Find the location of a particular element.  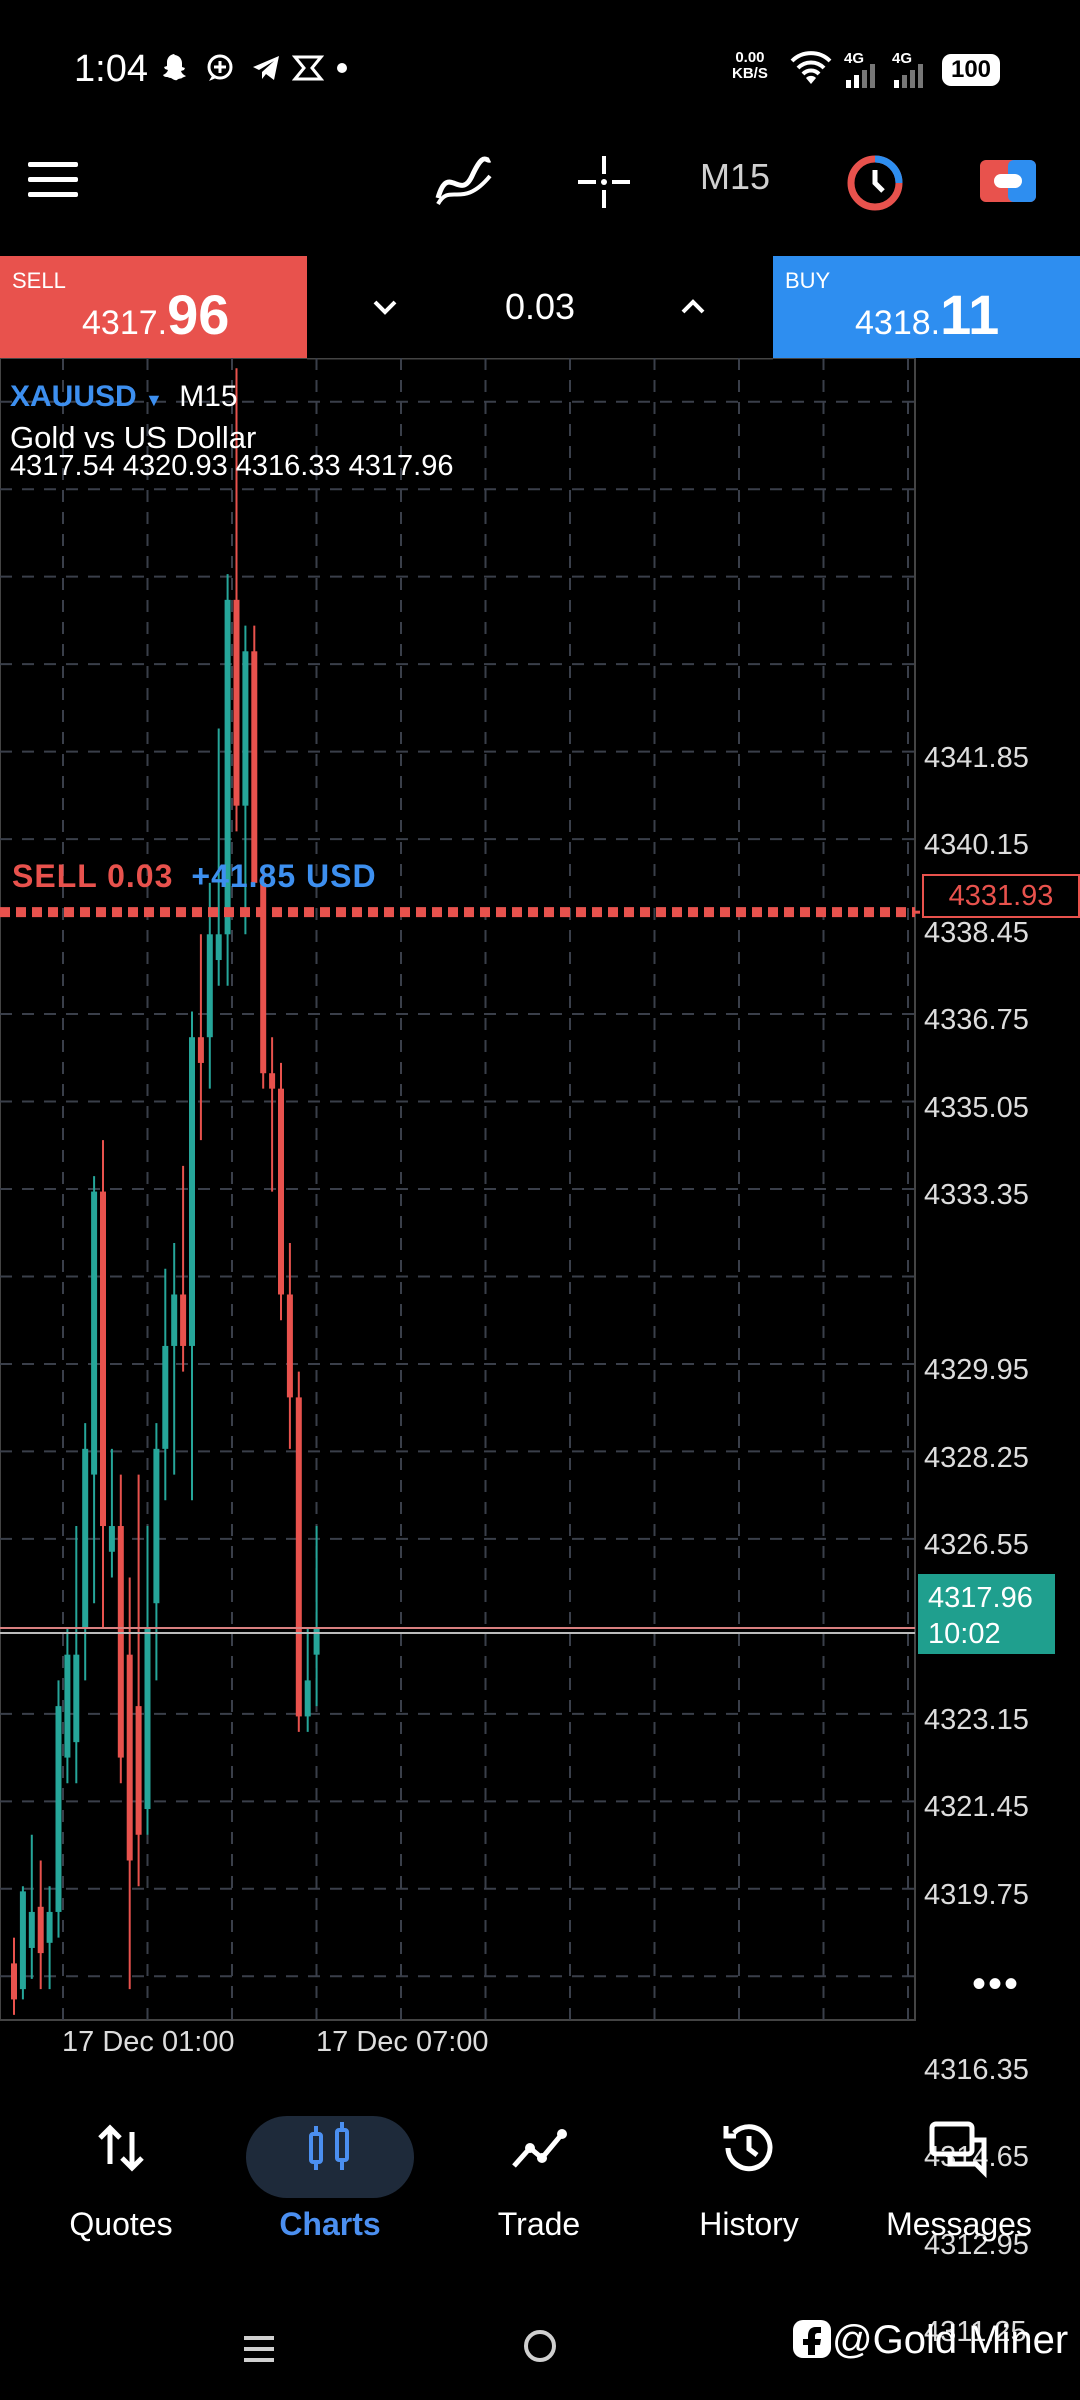

sell-button: SELL 4317.96 is located at coordinates (153, 307).